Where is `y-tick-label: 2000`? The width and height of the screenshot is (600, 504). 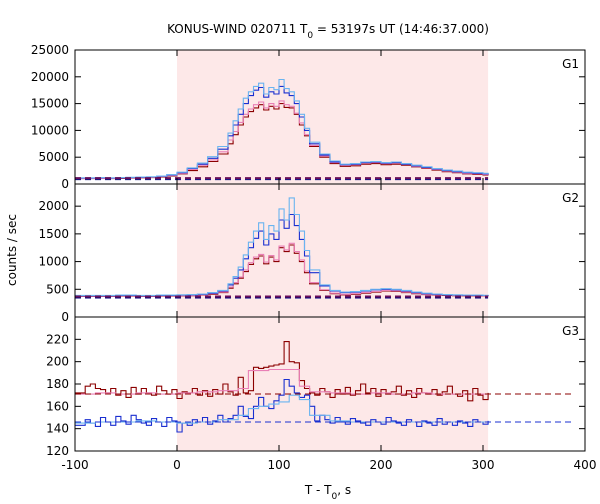
y-tick-label: 2000 is located at coordinates (53, 206).